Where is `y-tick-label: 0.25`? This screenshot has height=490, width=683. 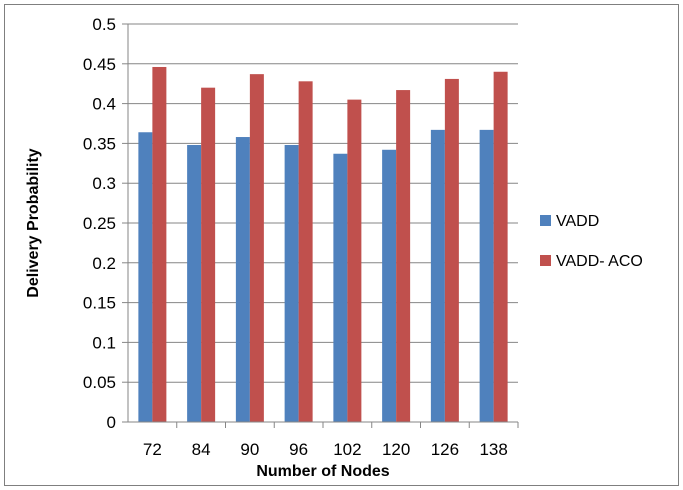
y-tick-label: 0.25 is located at coordinates (99, 223).